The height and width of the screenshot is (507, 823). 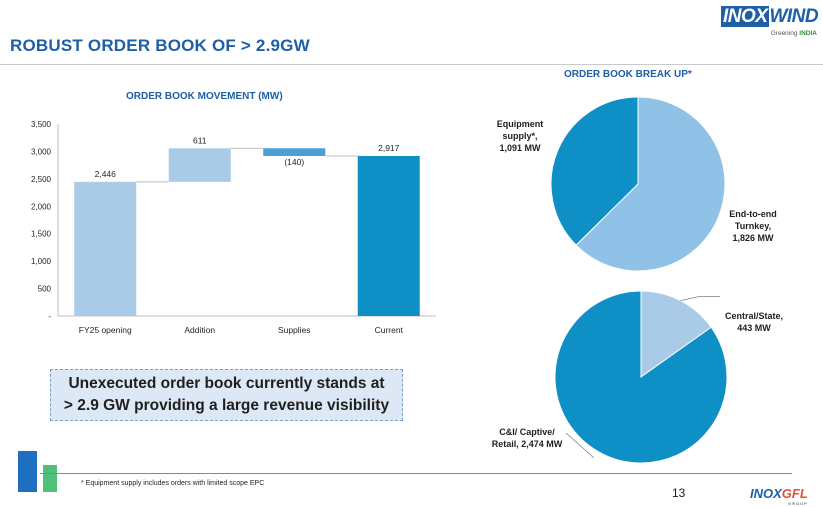 What do you see at coordinates (204, 96) in the screenshot?
I see `waterfall-chart-title: ORDER BOOK MOVEMENT (MW)` at bounding box center [204, 96].